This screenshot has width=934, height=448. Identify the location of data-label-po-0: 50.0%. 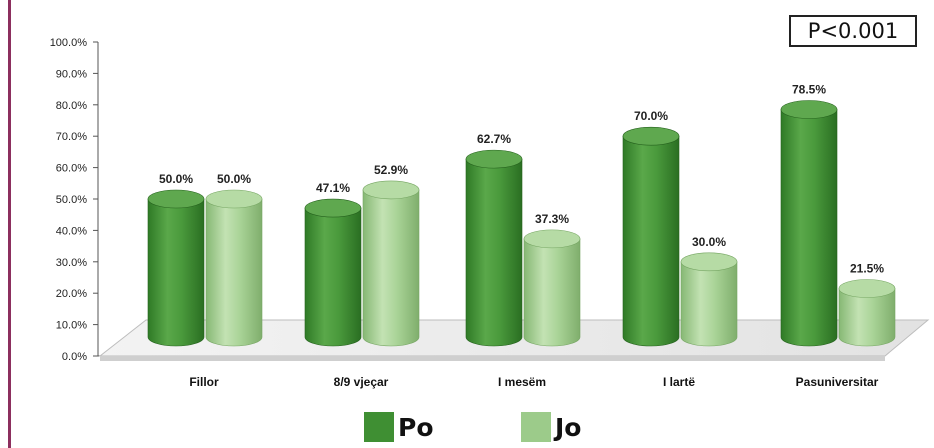
(176, 179).